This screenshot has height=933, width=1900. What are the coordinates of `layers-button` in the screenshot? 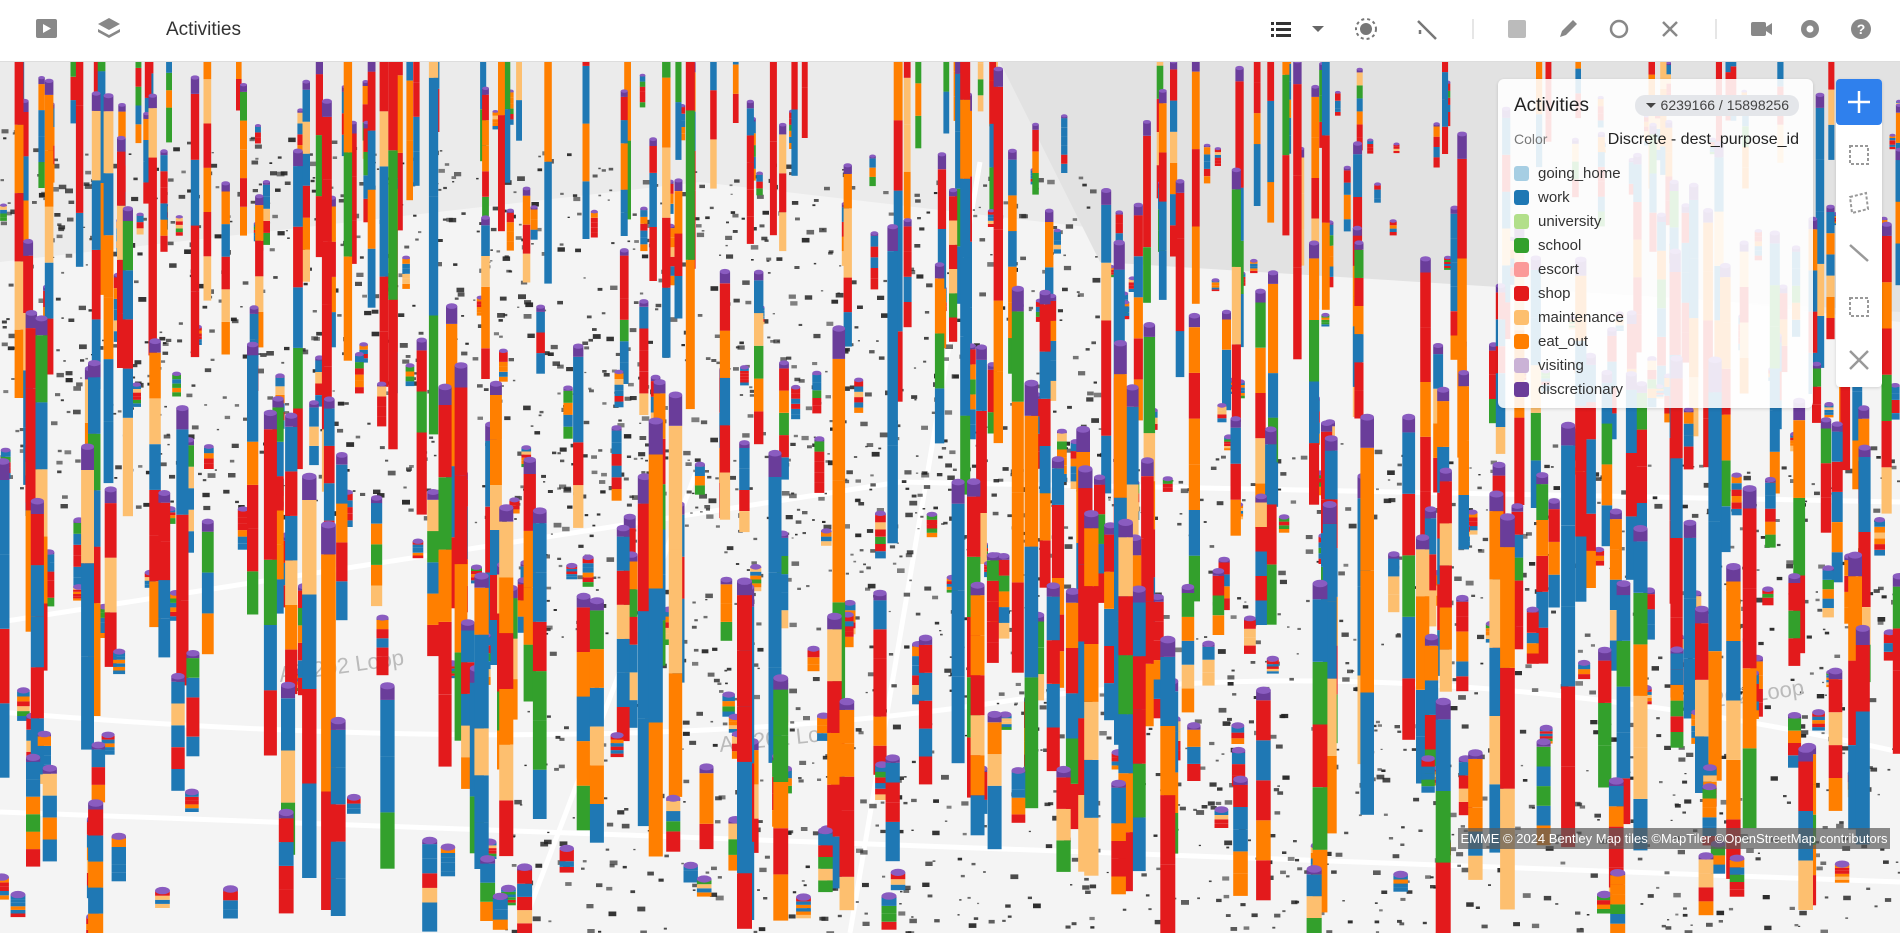 It's located at (109, 28).